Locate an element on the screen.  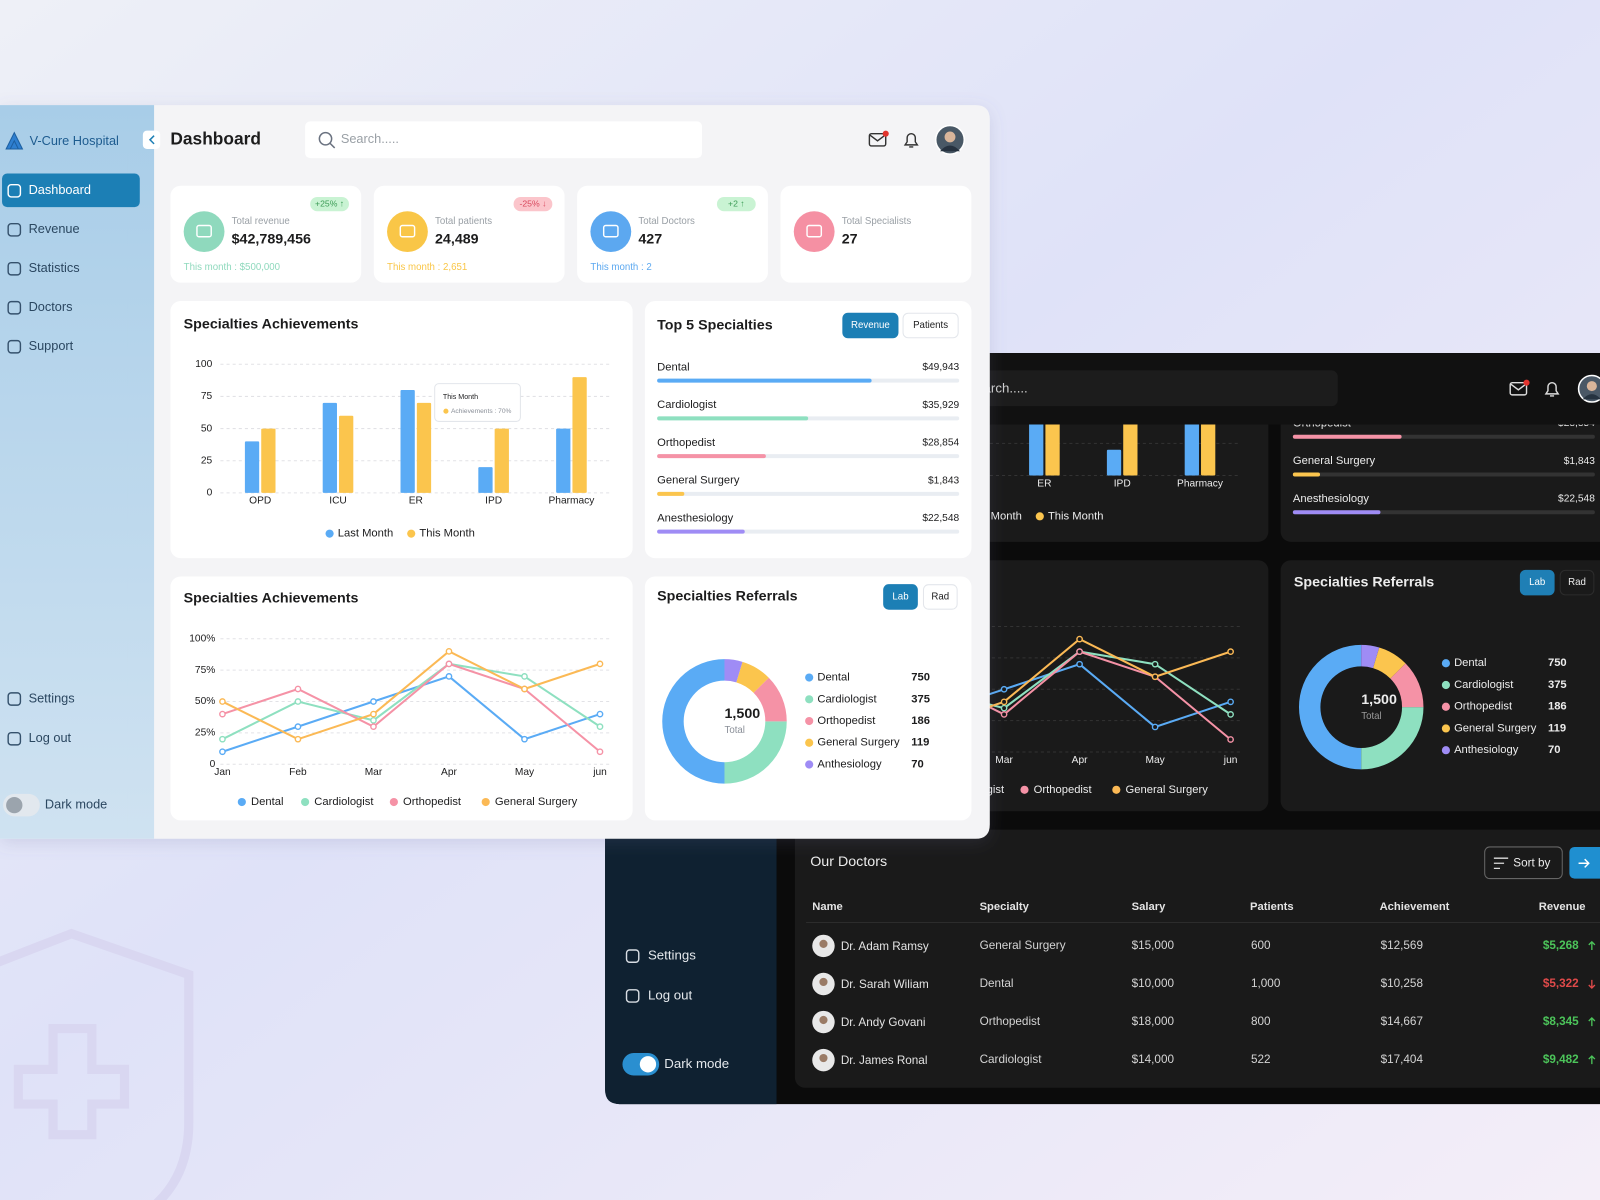
toggle-knob is located at coordinates (648, 1064).